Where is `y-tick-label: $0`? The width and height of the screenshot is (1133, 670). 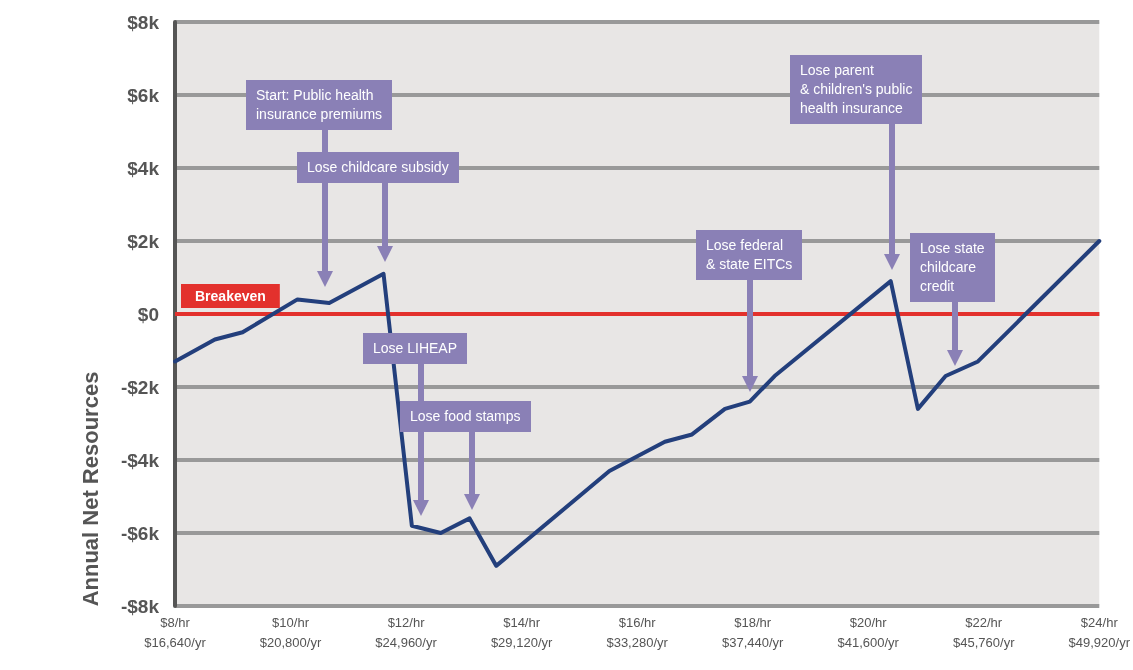
y-tick-label: $0 is located at coordinates (148, 314).